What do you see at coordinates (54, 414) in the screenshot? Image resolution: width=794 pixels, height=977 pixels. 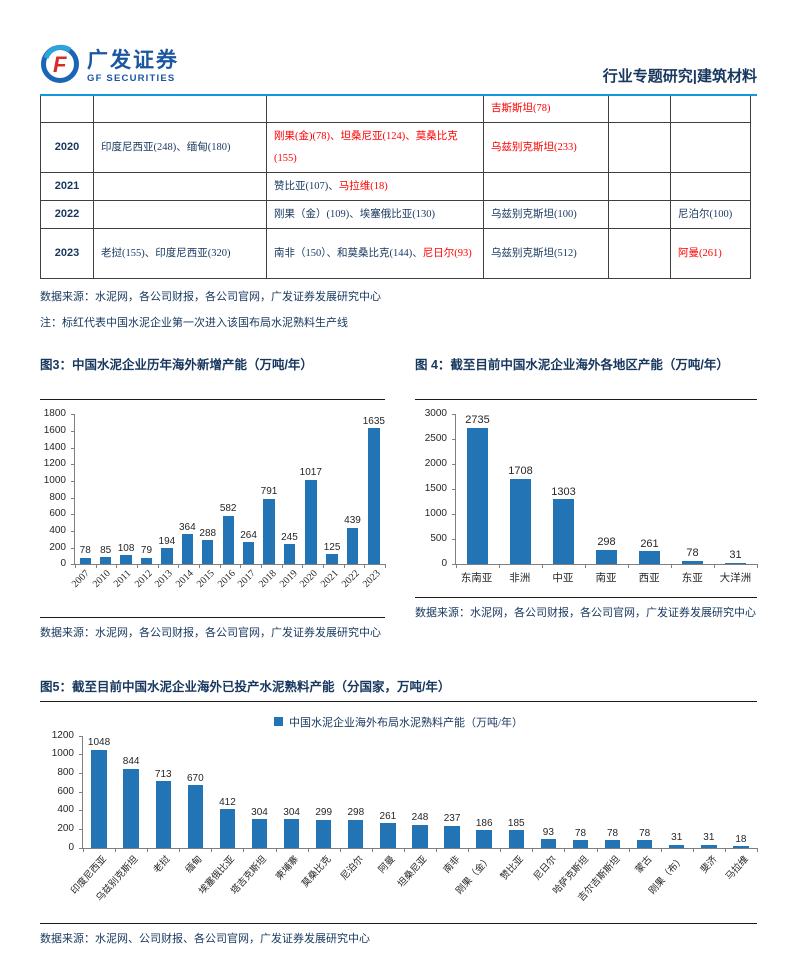 I see `y-tick-label: 1800` at bounding box center [54, 414].